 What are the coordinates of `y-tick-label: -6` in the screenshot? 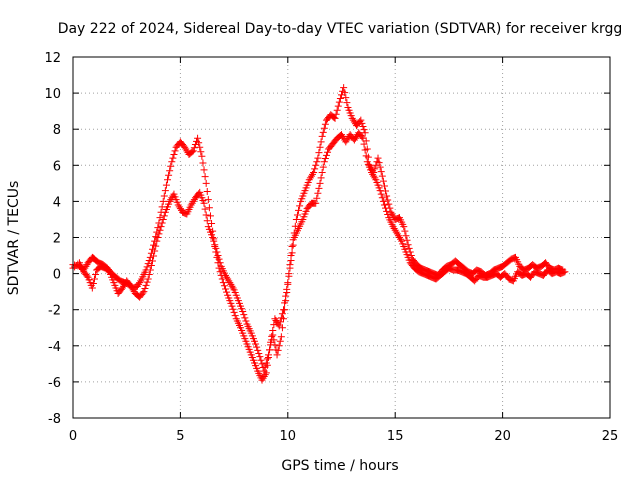 It's located at (54, 383).